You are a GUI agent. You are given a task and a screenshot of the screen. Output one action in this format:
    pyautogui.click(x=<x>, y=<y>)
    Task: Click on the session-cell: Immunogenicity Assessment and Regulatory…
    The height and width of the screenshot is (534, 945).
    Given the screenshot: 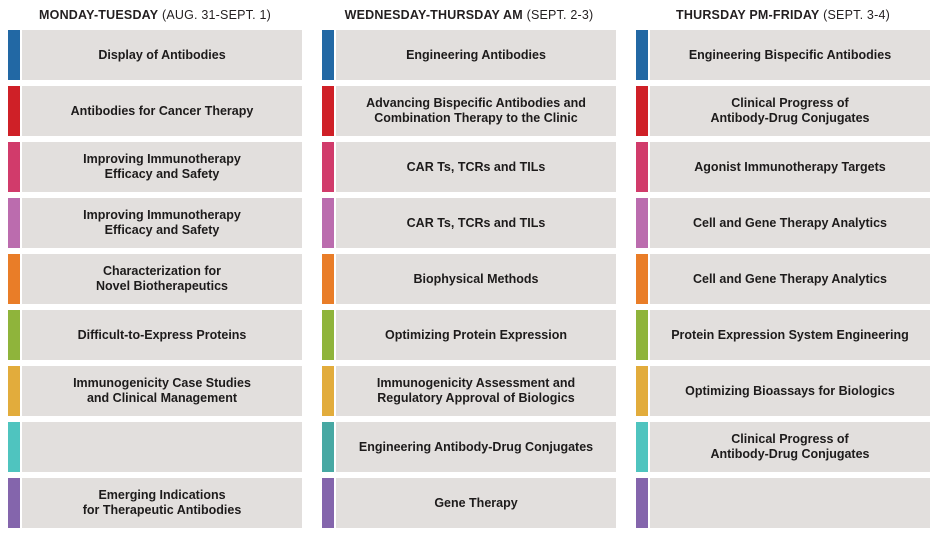 What is the action you would take?
    pyautogui.click(x=469, y=391)
    